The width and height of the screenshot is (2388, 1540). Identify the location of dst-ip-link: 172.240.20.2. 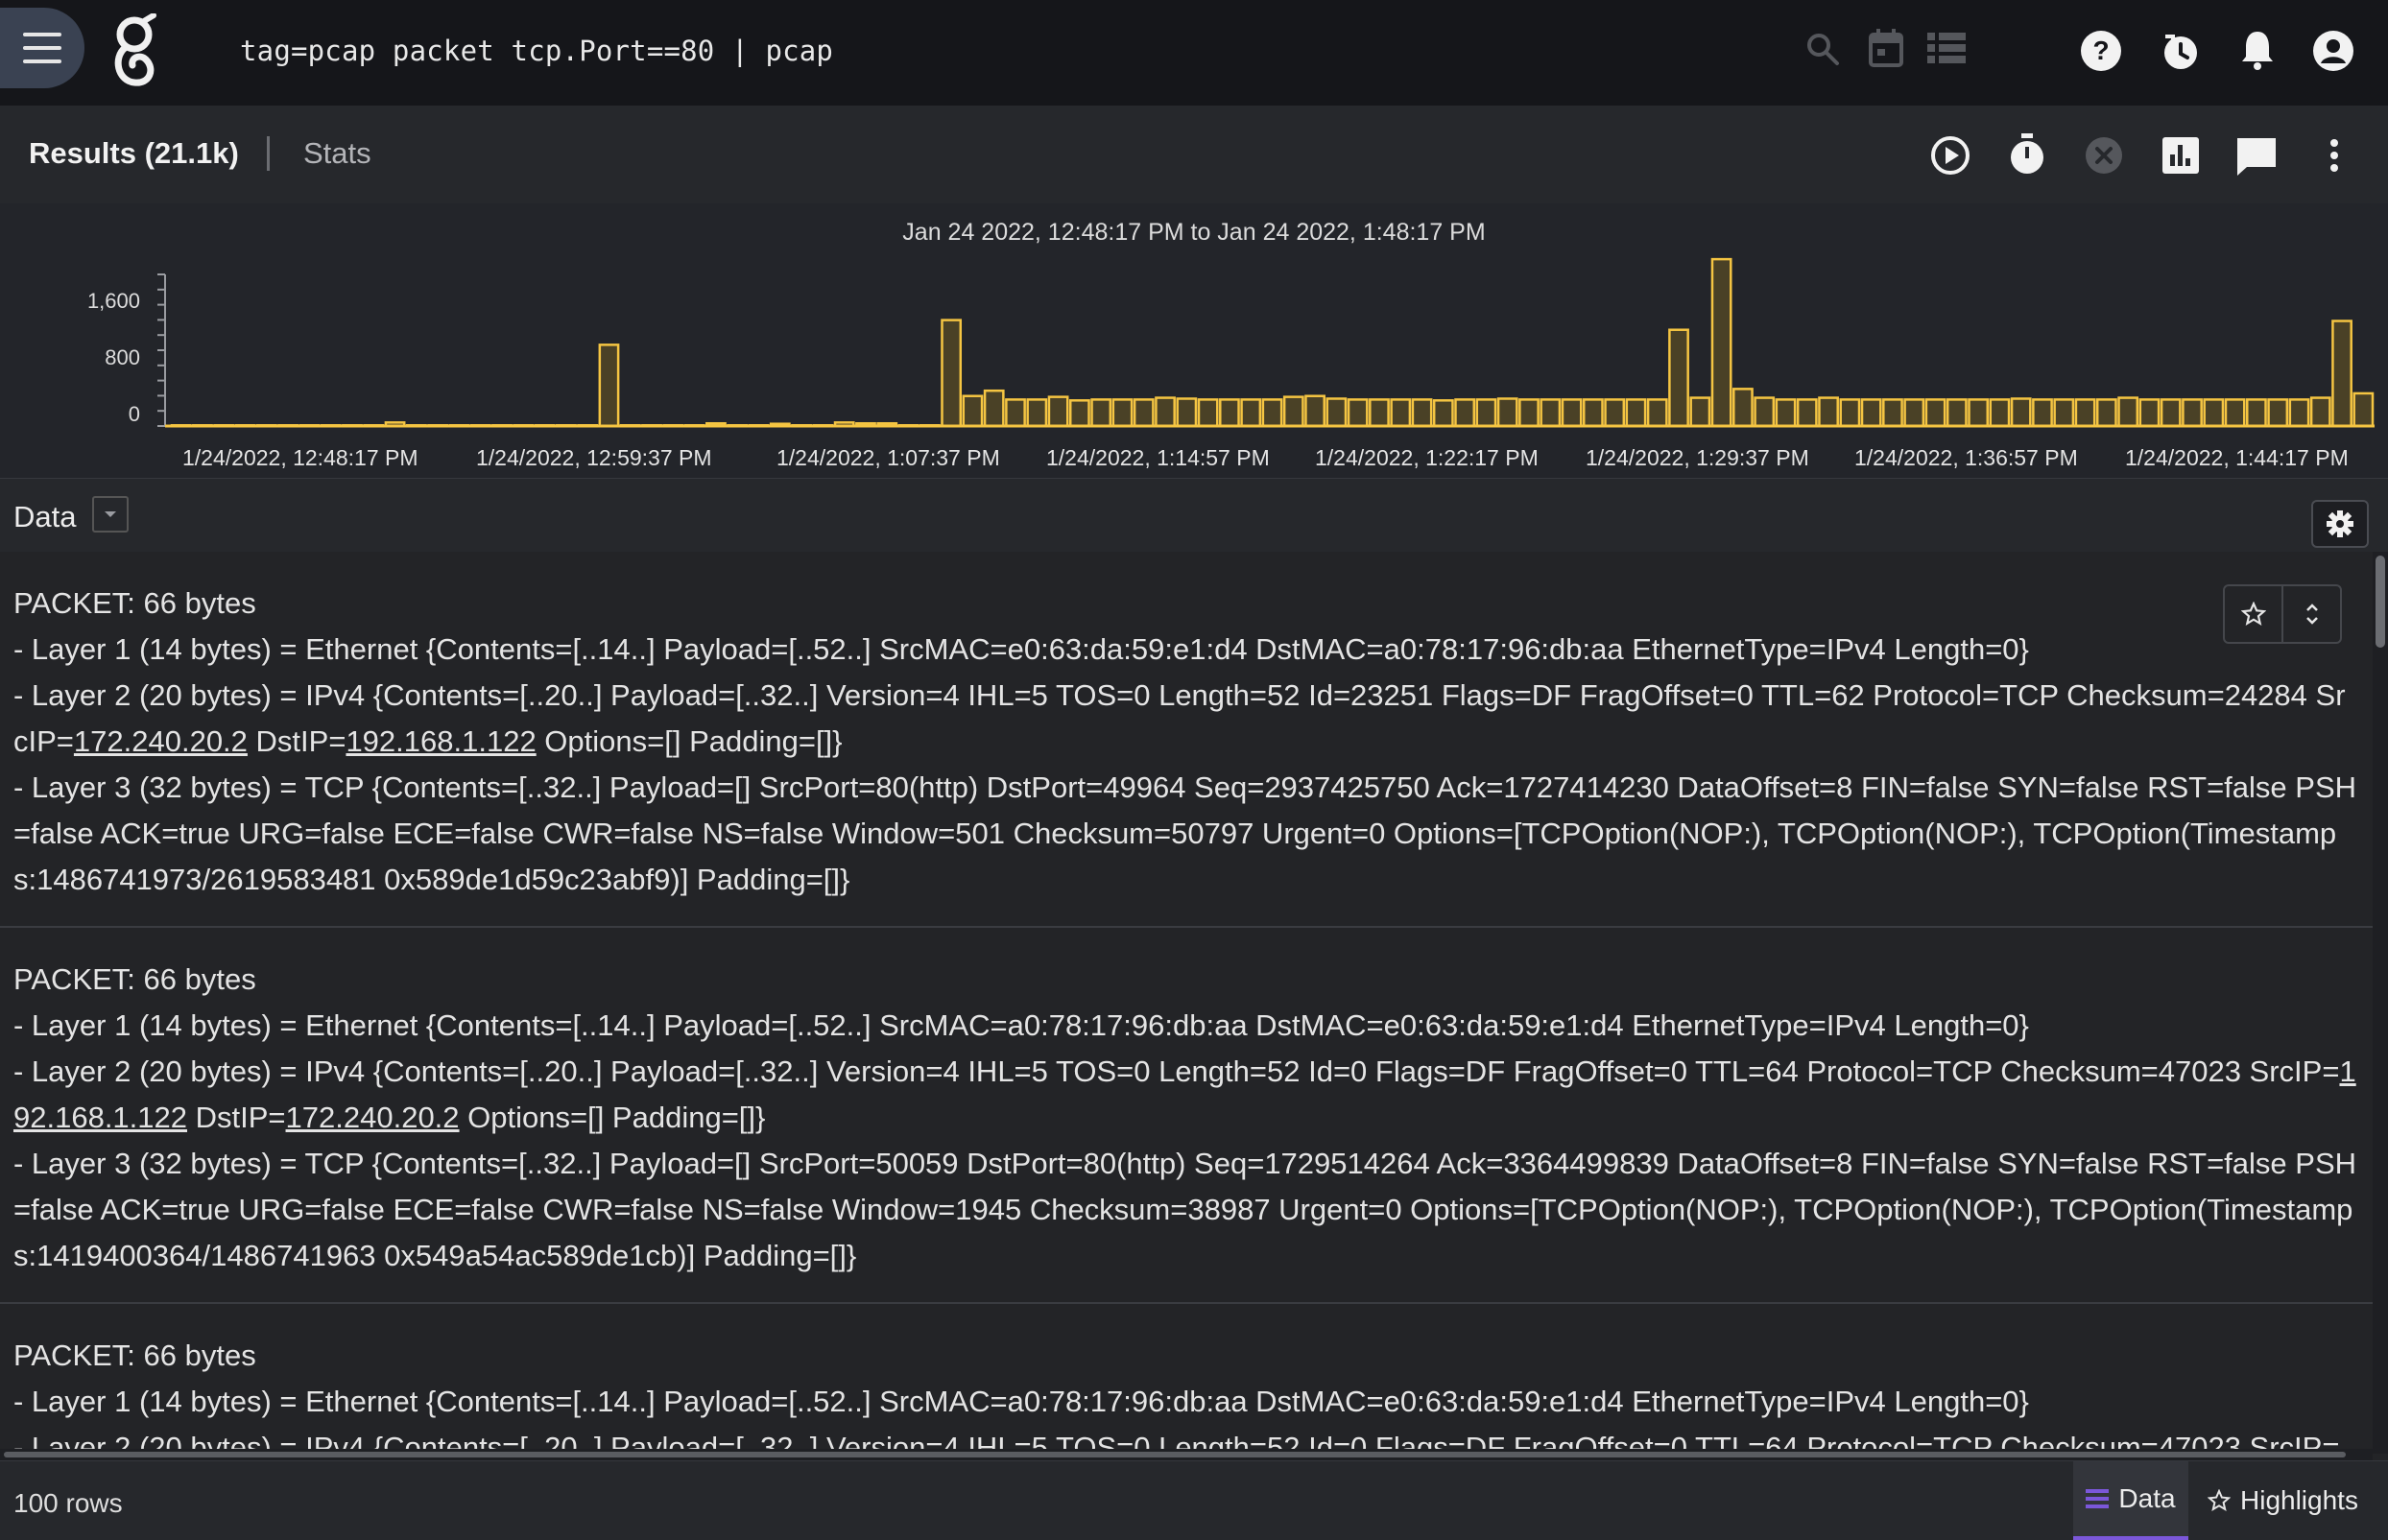
(372, 1117).